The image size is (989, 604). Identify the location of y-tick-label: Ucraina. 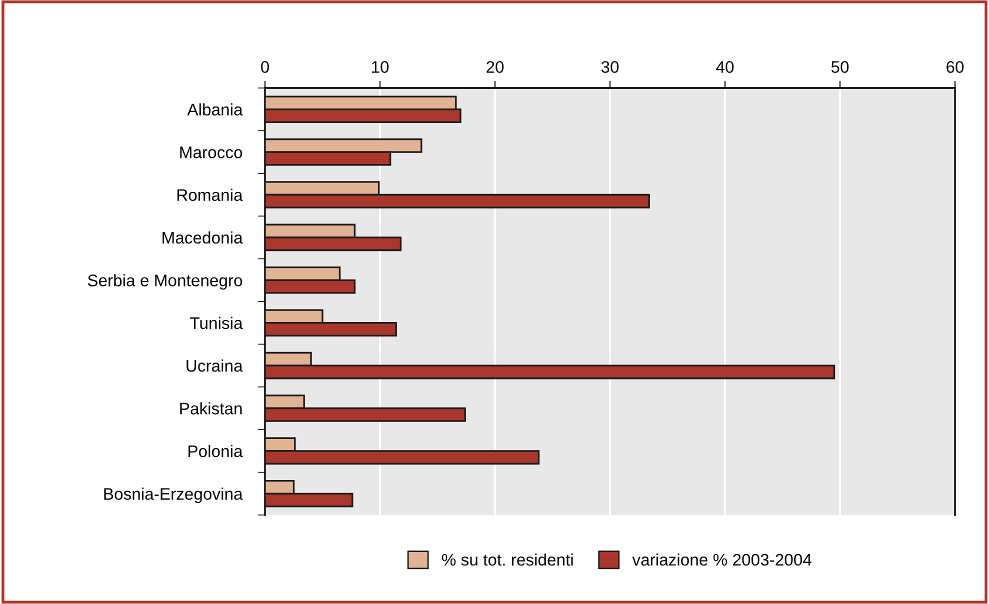
(214, 366).